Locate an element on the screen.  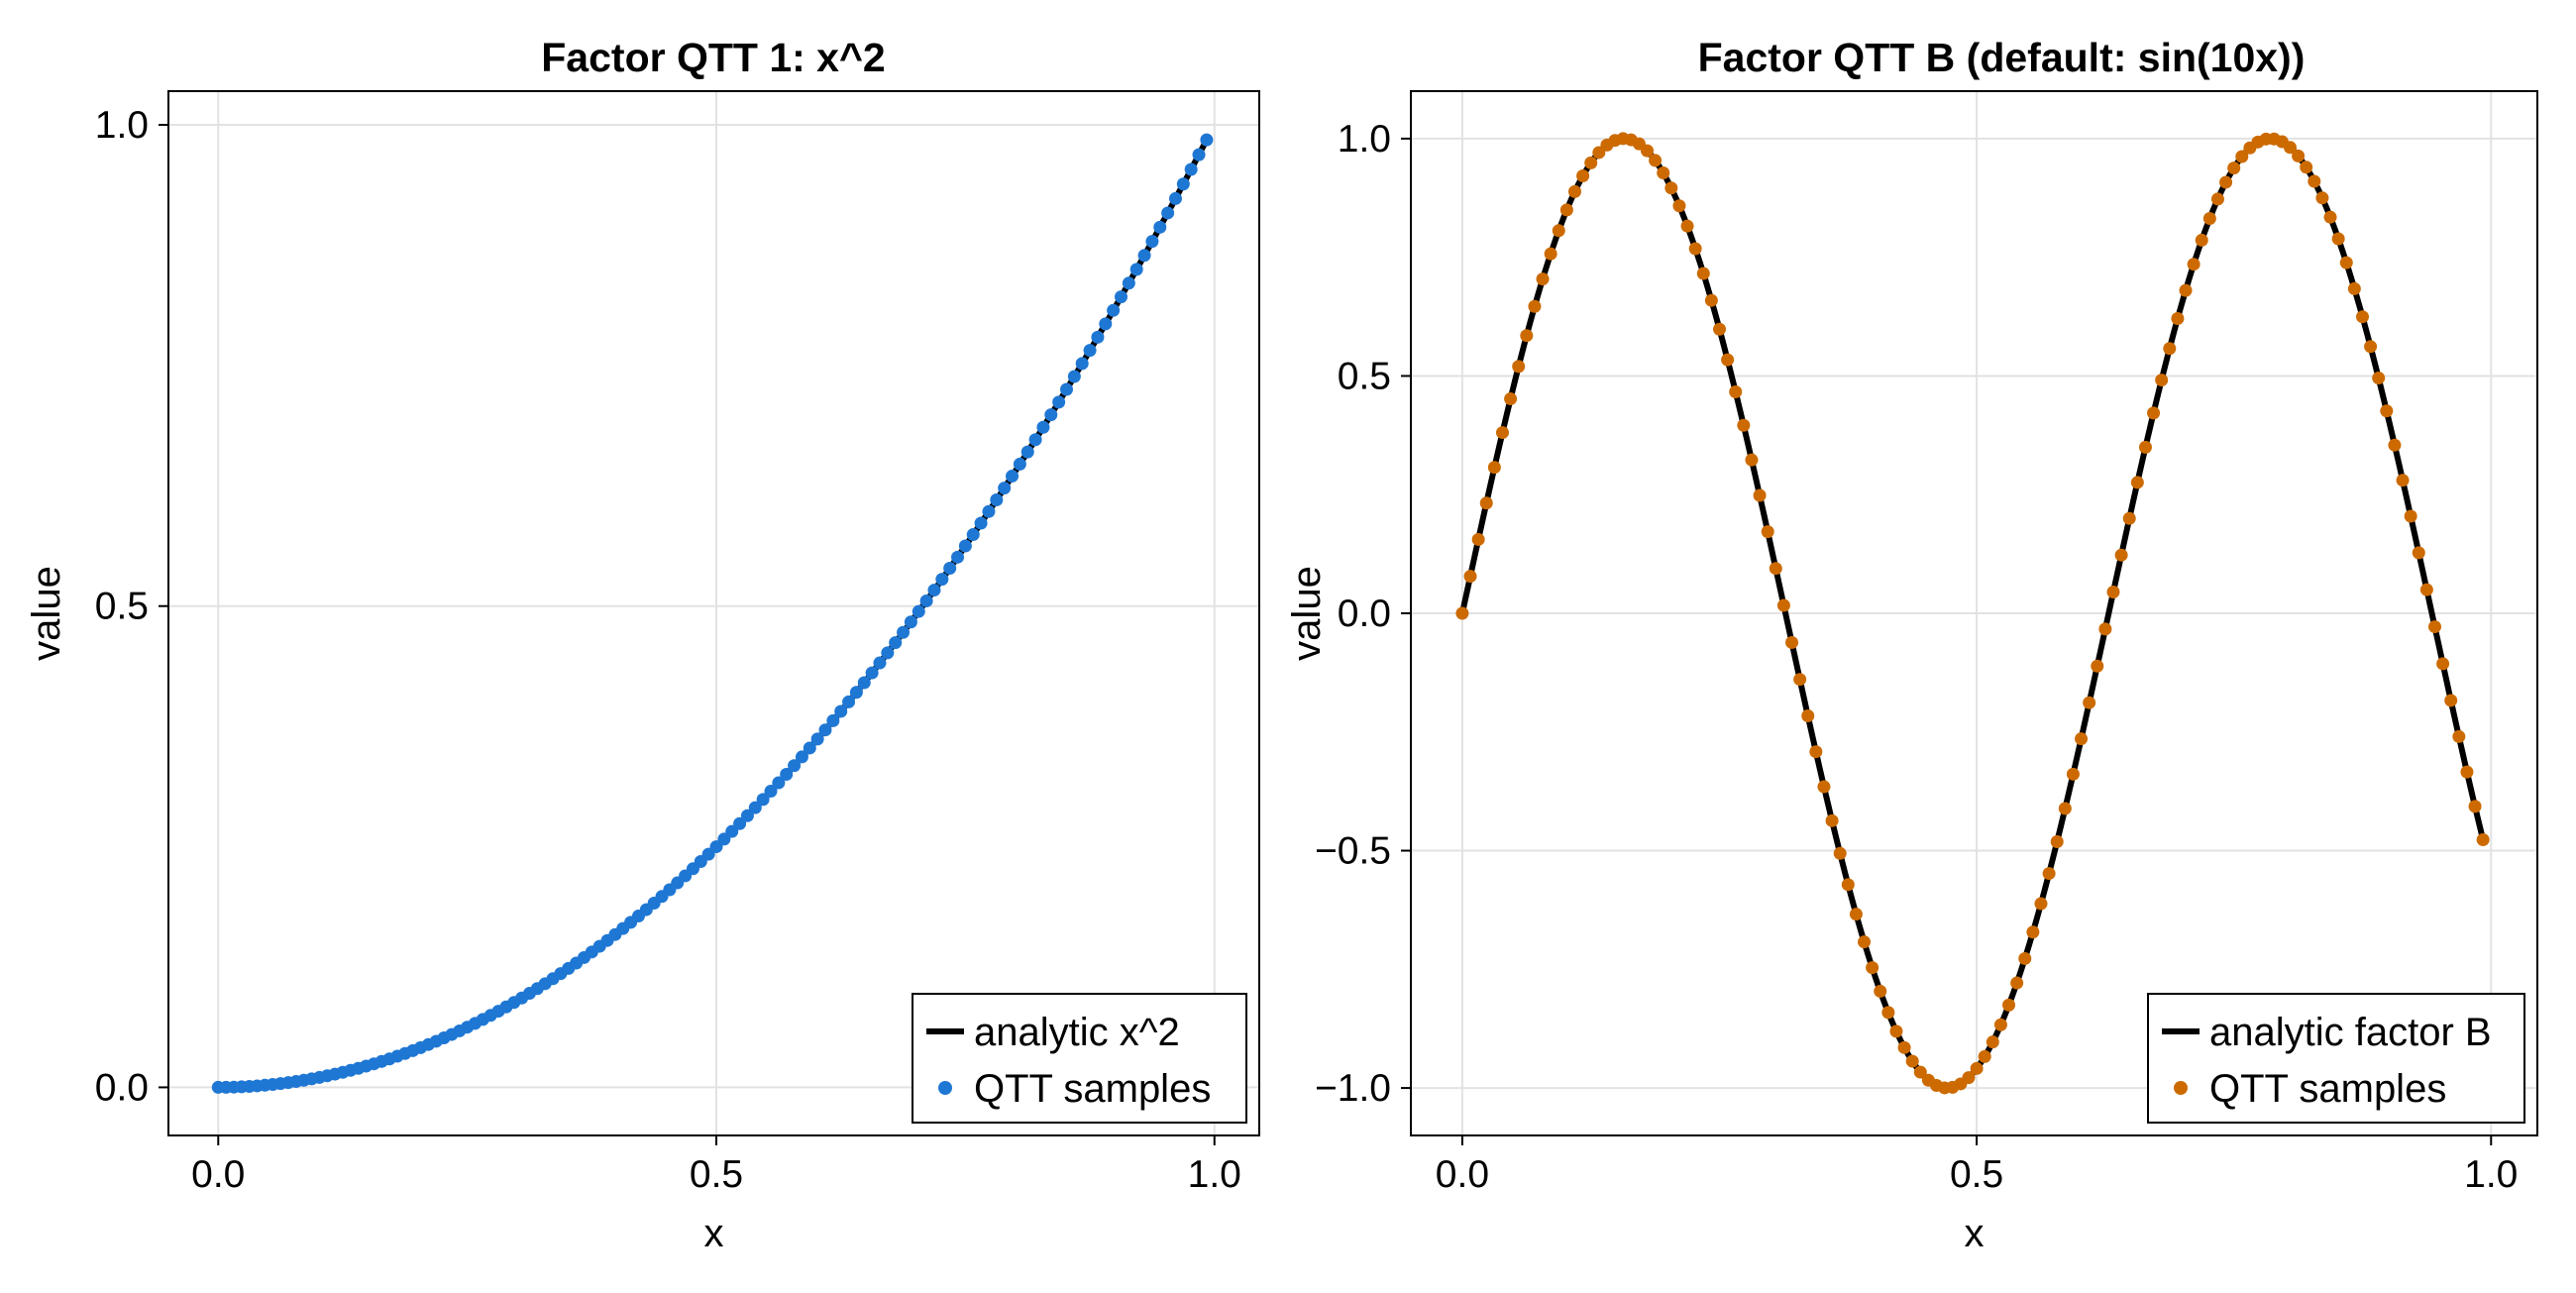
x-axis-label: x is located at coordinates (714, 1233).